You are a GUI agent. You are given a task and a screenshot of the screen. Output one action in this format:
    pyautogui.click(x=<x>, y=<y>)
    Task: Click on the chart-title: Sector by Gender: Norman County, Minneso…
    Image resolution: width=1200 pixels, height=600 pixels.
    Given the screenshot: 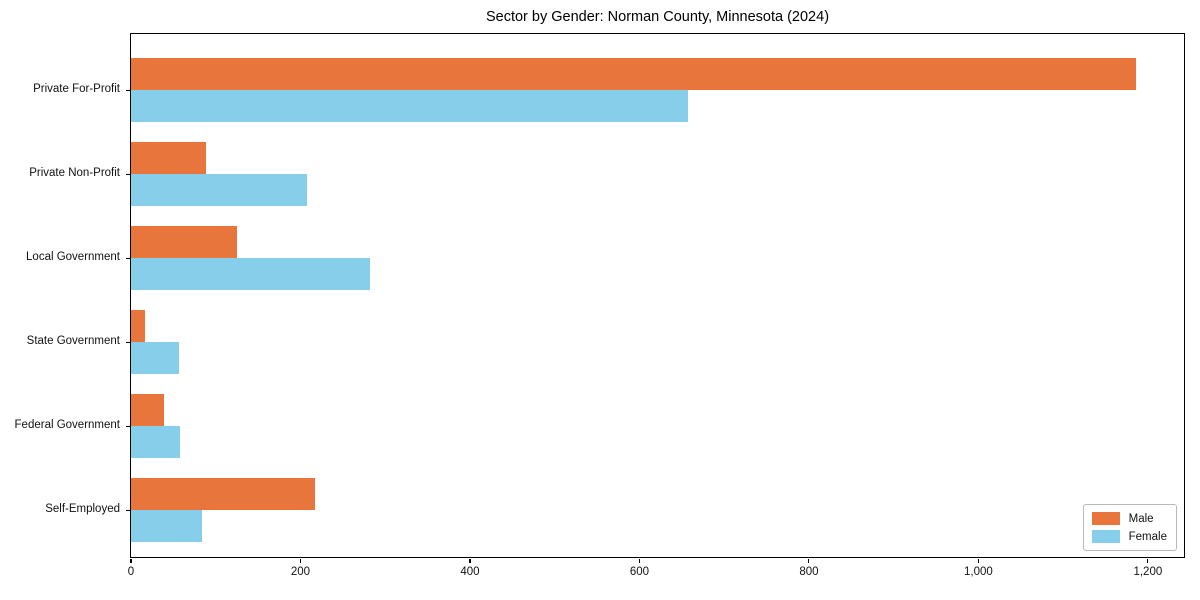 What is the action you would take?
    pyautogui.click(x=657, y=17)
    